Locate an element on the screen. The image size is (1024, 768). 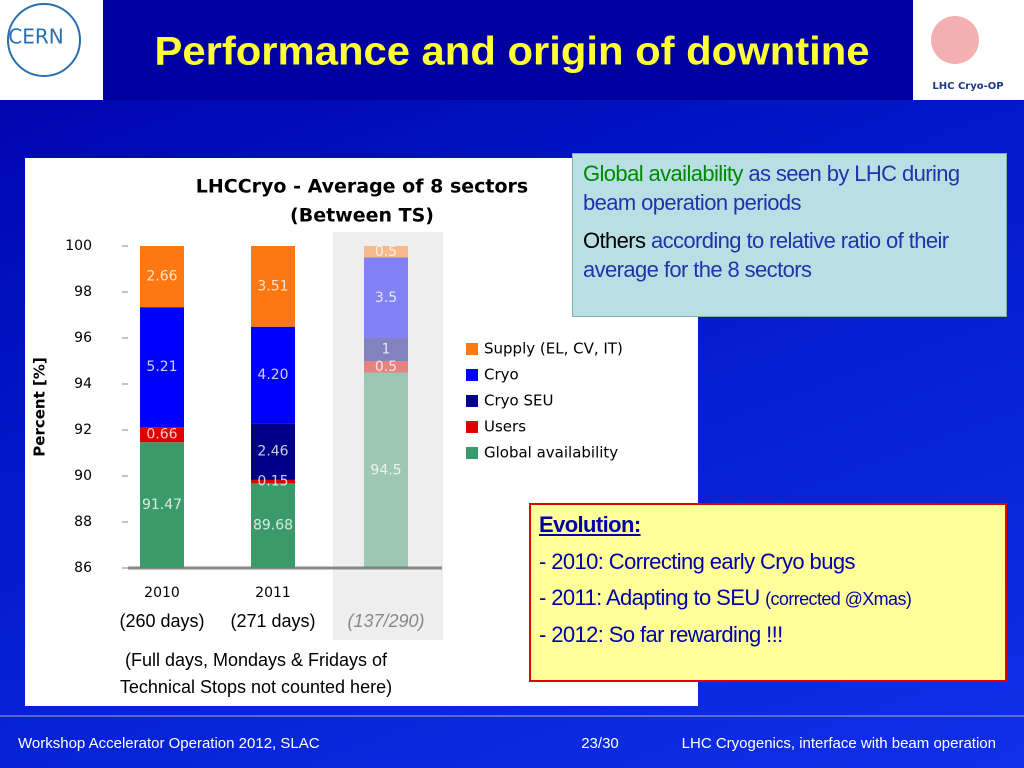
data-label: 5.21 is located at coordinates (161, 367).